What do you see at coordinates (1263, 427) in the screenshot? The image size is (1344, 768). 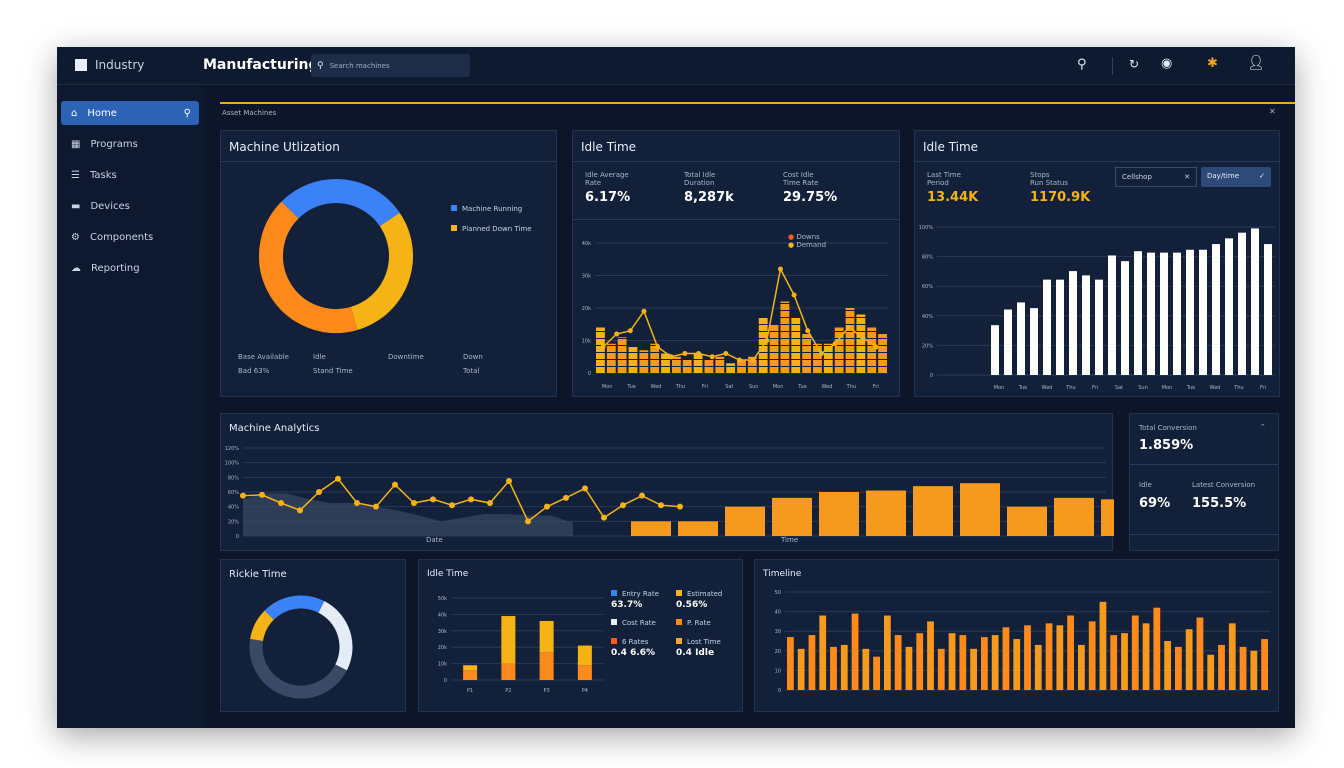 I see `chevron-up-icon: ⌃` at bounding box center [1263, 427].